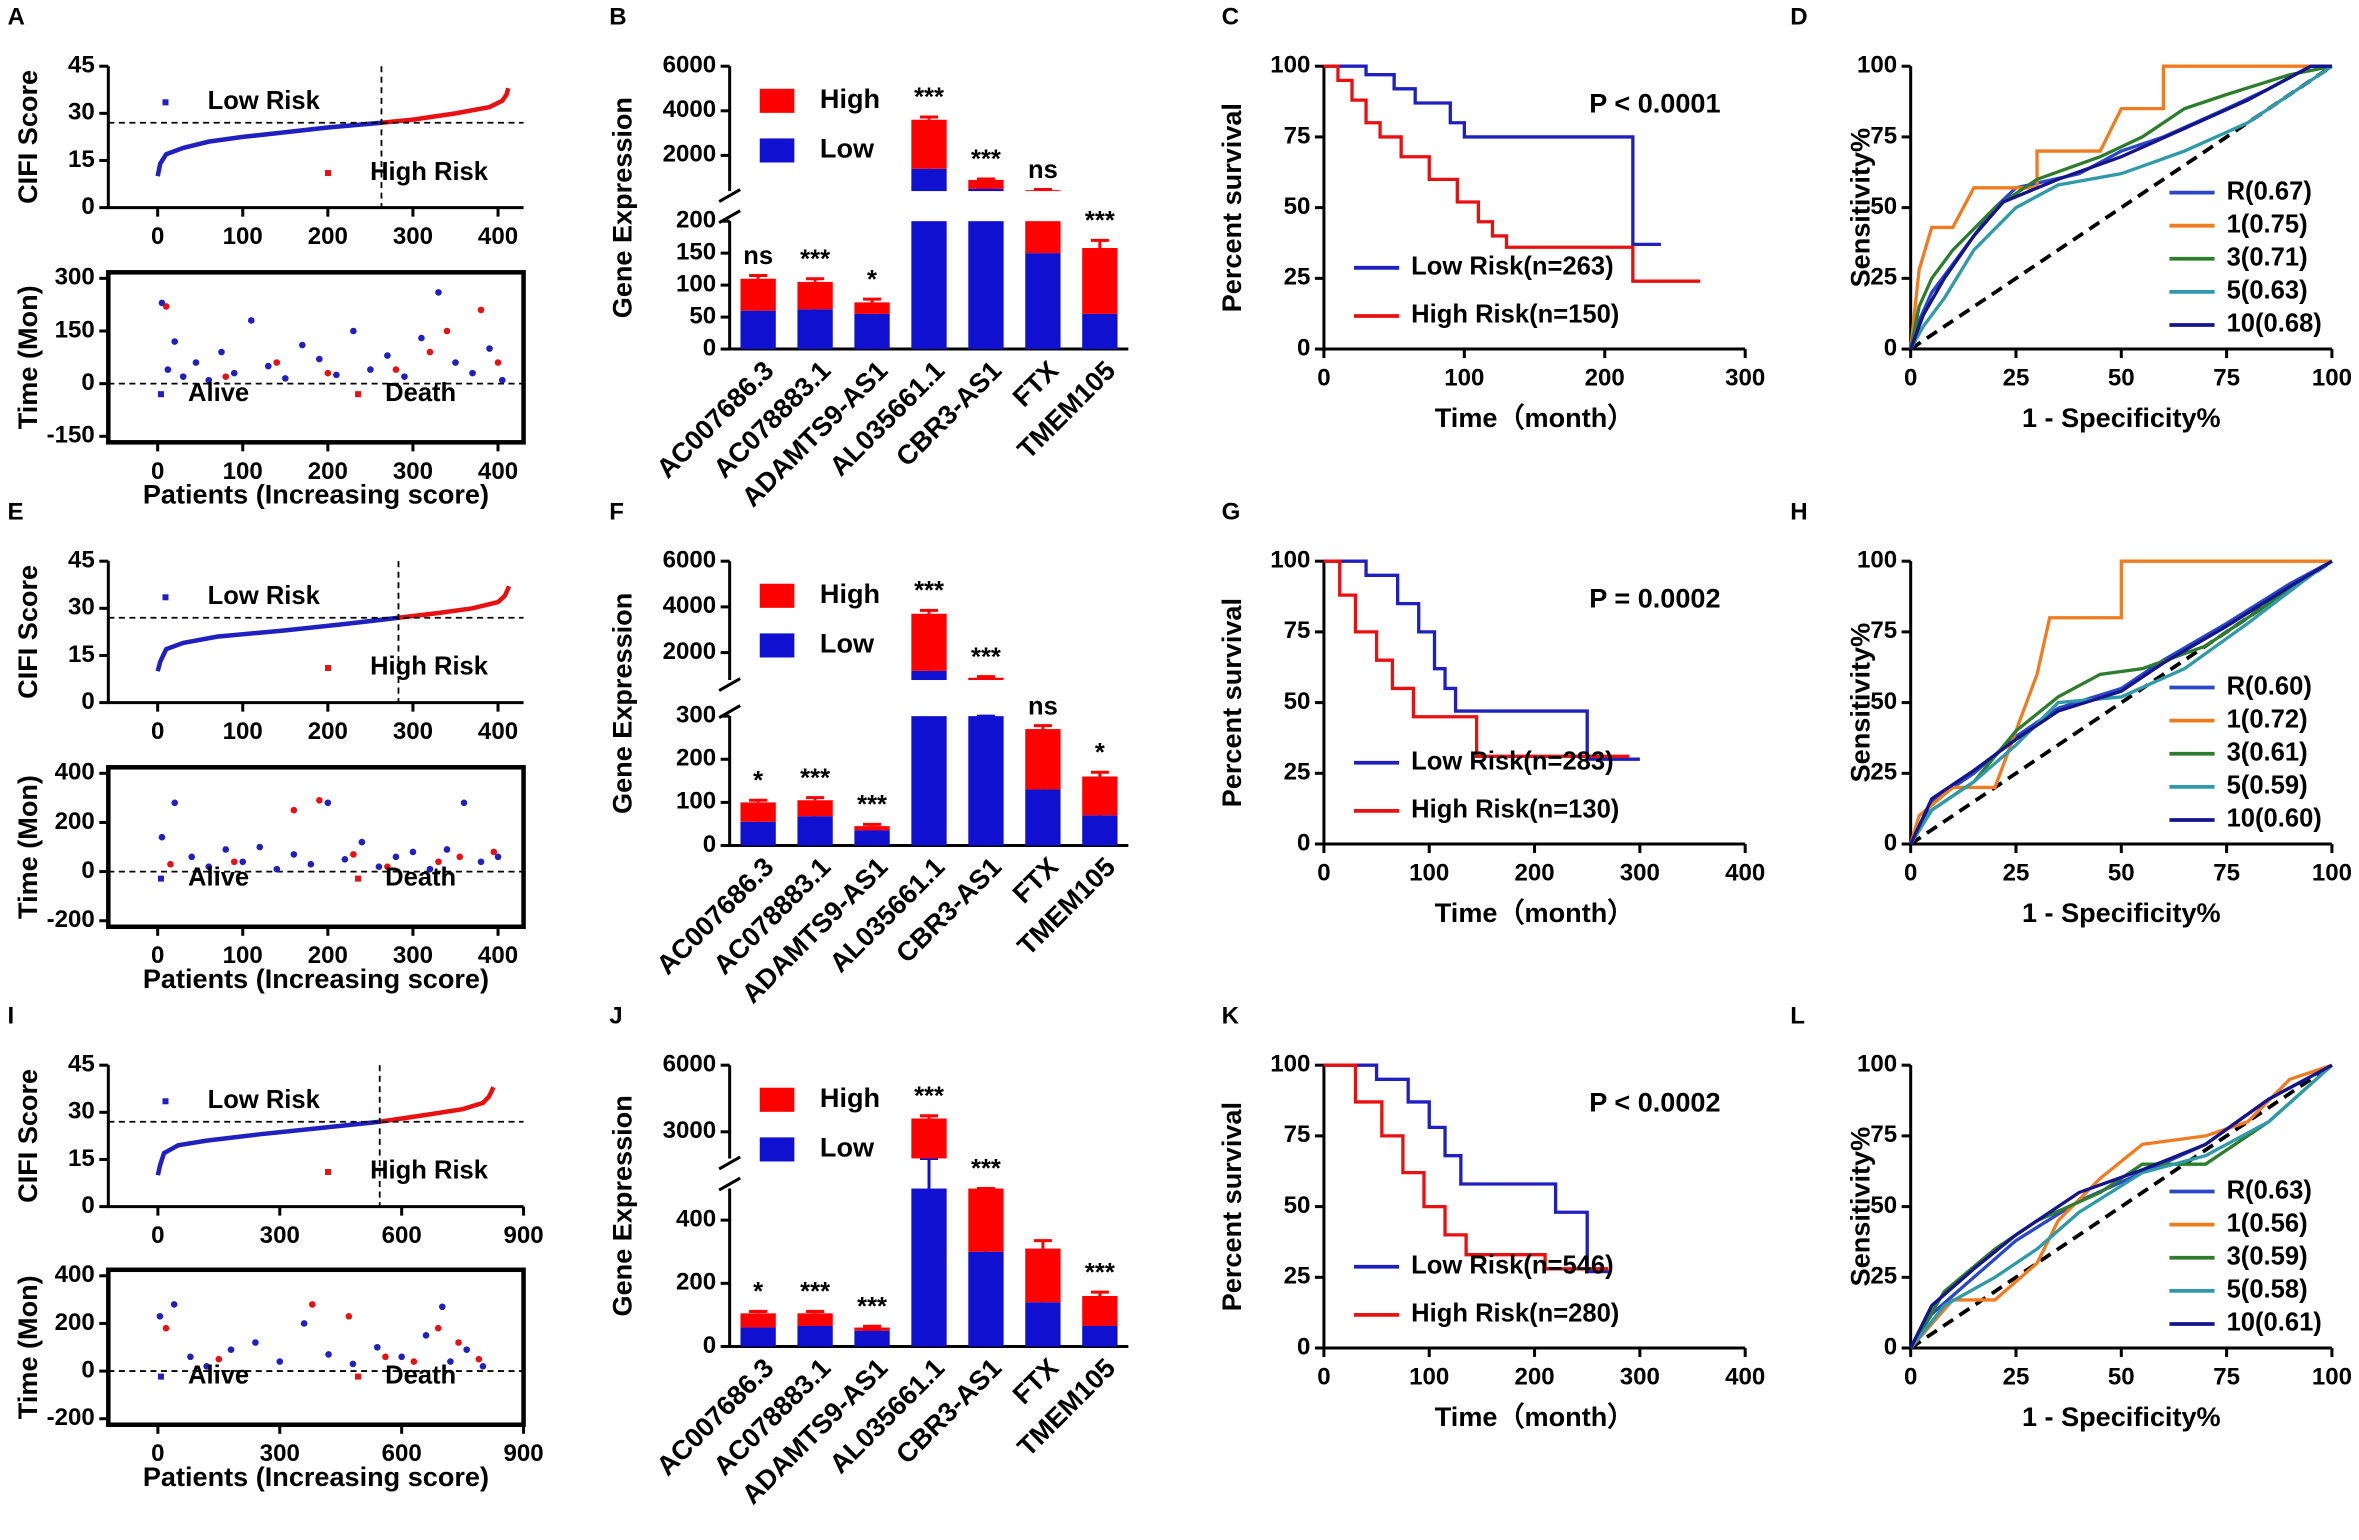 This screenshot has height=1540, width=2359. What do you see at coordinates (316, 1476) in the screenshot?
I see `x-axis-label: Patients (Increasing score)` at bounding box center [316, 1476].